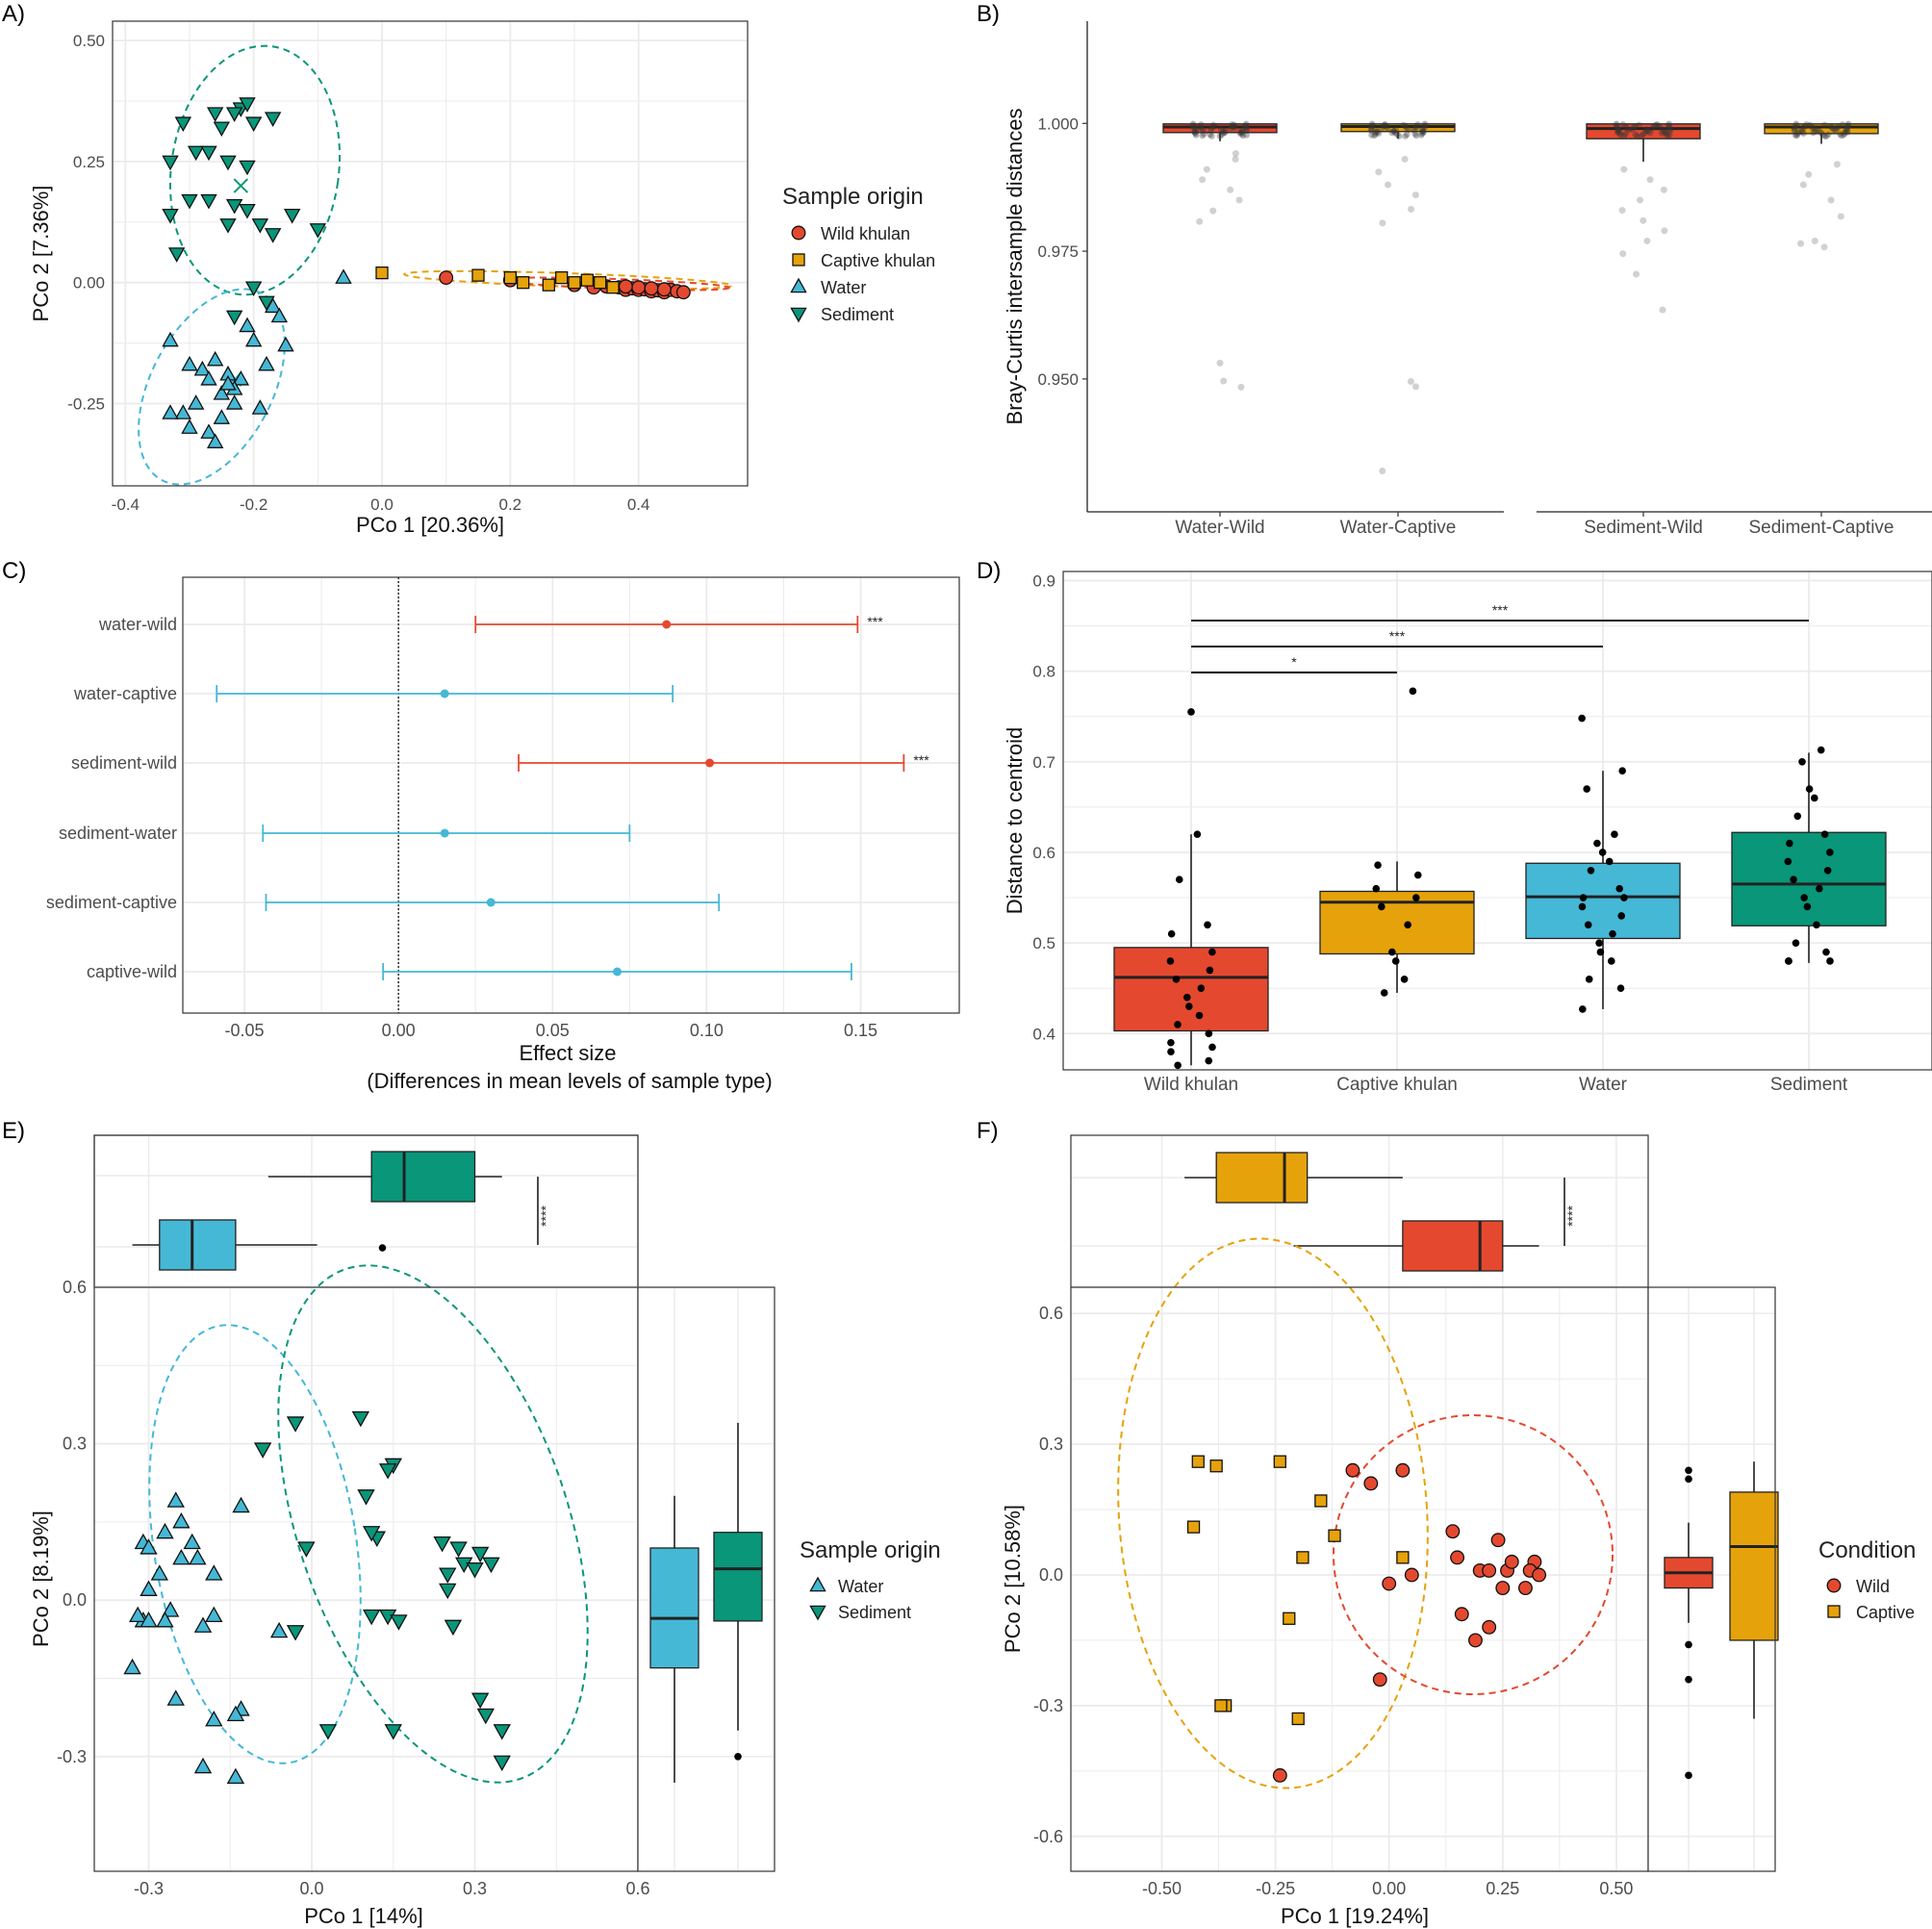 This screenshot has height=1929, width=1932. I want to click on x-tick-label: Wild khulan, so click(1191, 1085).